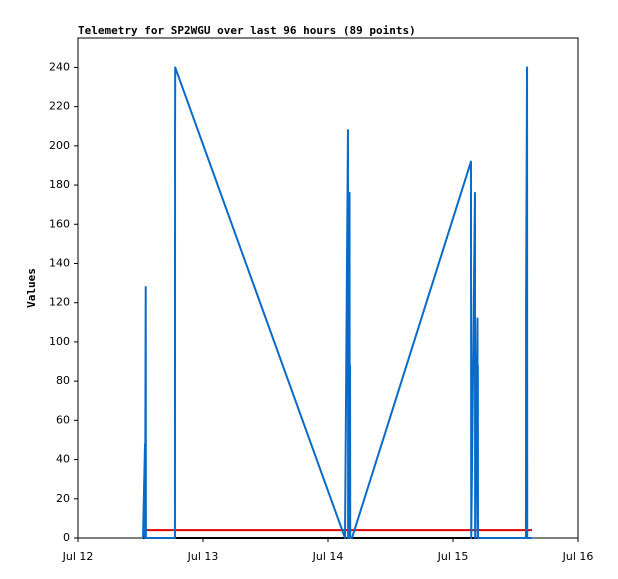  What do you see at coordinates (63, 419) in the screenshot?
I see `y-tick-label: 60` at bounding box center [63, 419].